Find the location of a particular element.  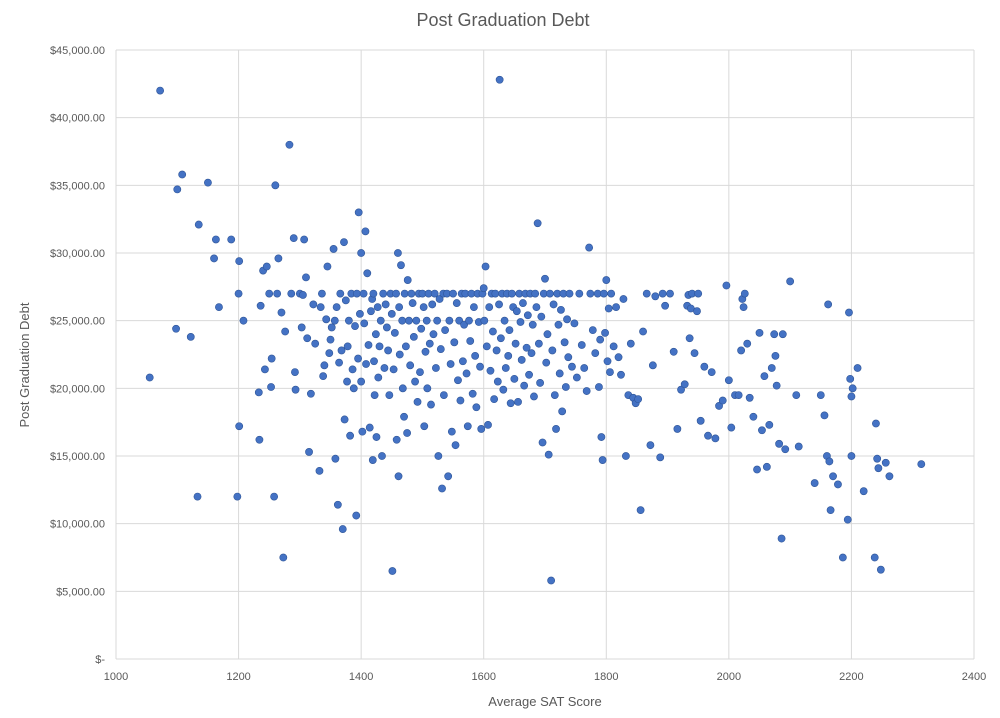

y-axis-title: Post Graduation Debt is located at coordinates (24, 364).